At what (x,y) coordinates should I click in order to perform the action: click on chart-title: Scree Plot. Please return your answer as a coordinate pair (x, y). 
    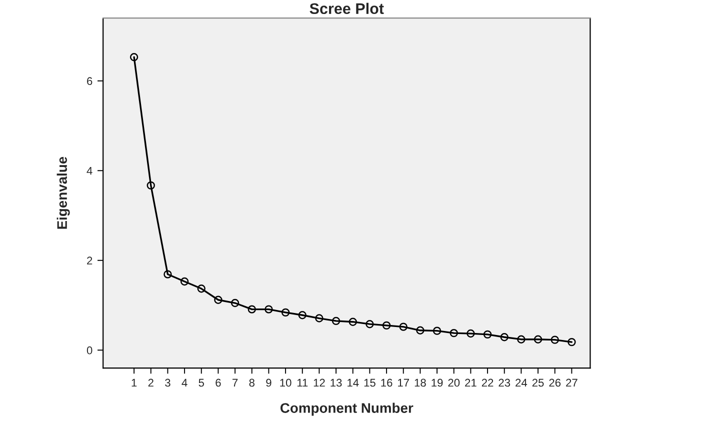
    Looking at the image, I should click on (347, 8).